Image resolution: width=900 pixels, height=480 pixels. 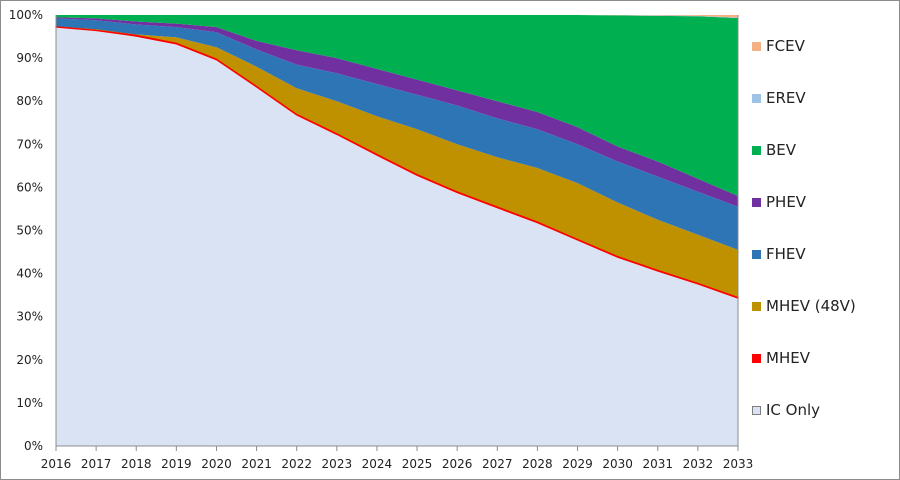 What do you see at coordinates (756, 46) in the screenshot?
I see `legend-swatch-fcev` at bounding box center [756, 46].